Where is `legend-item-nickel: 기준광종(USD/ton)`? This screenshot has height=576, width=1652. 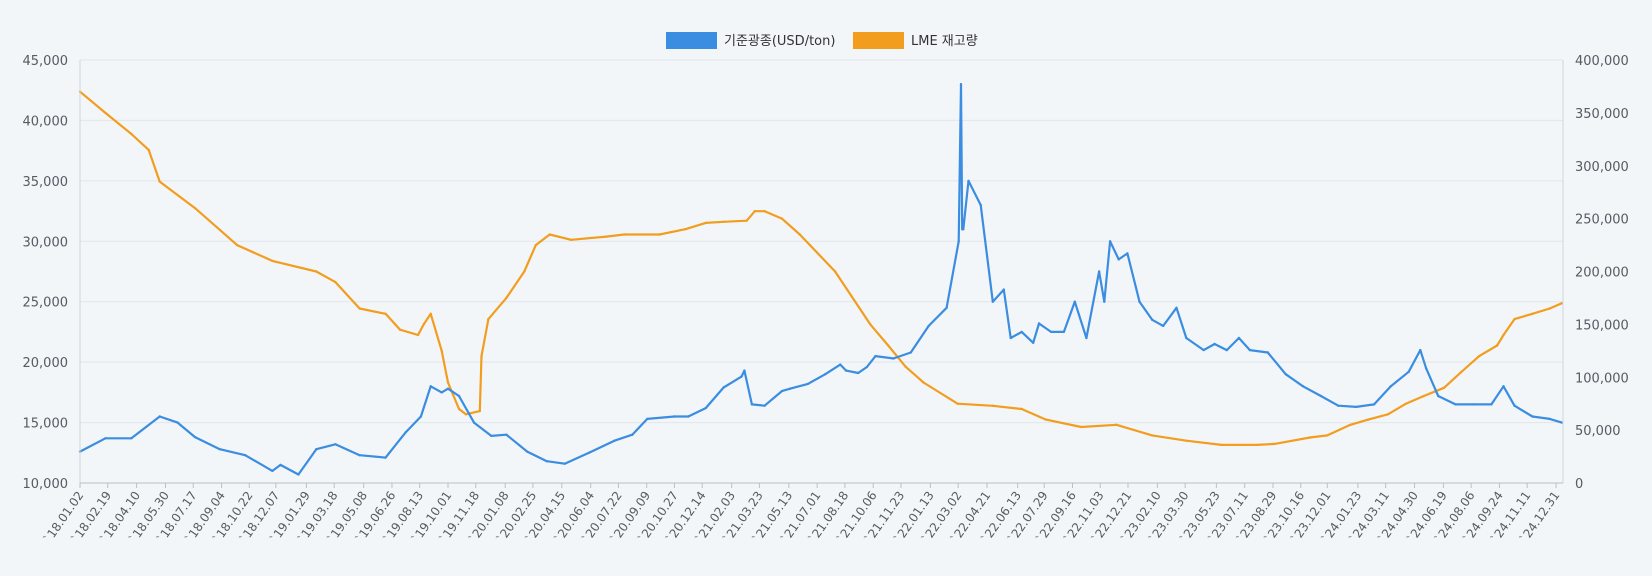
legend-item-nickel: 기준광종(USD/ton) is located at coordinates (750, 40).